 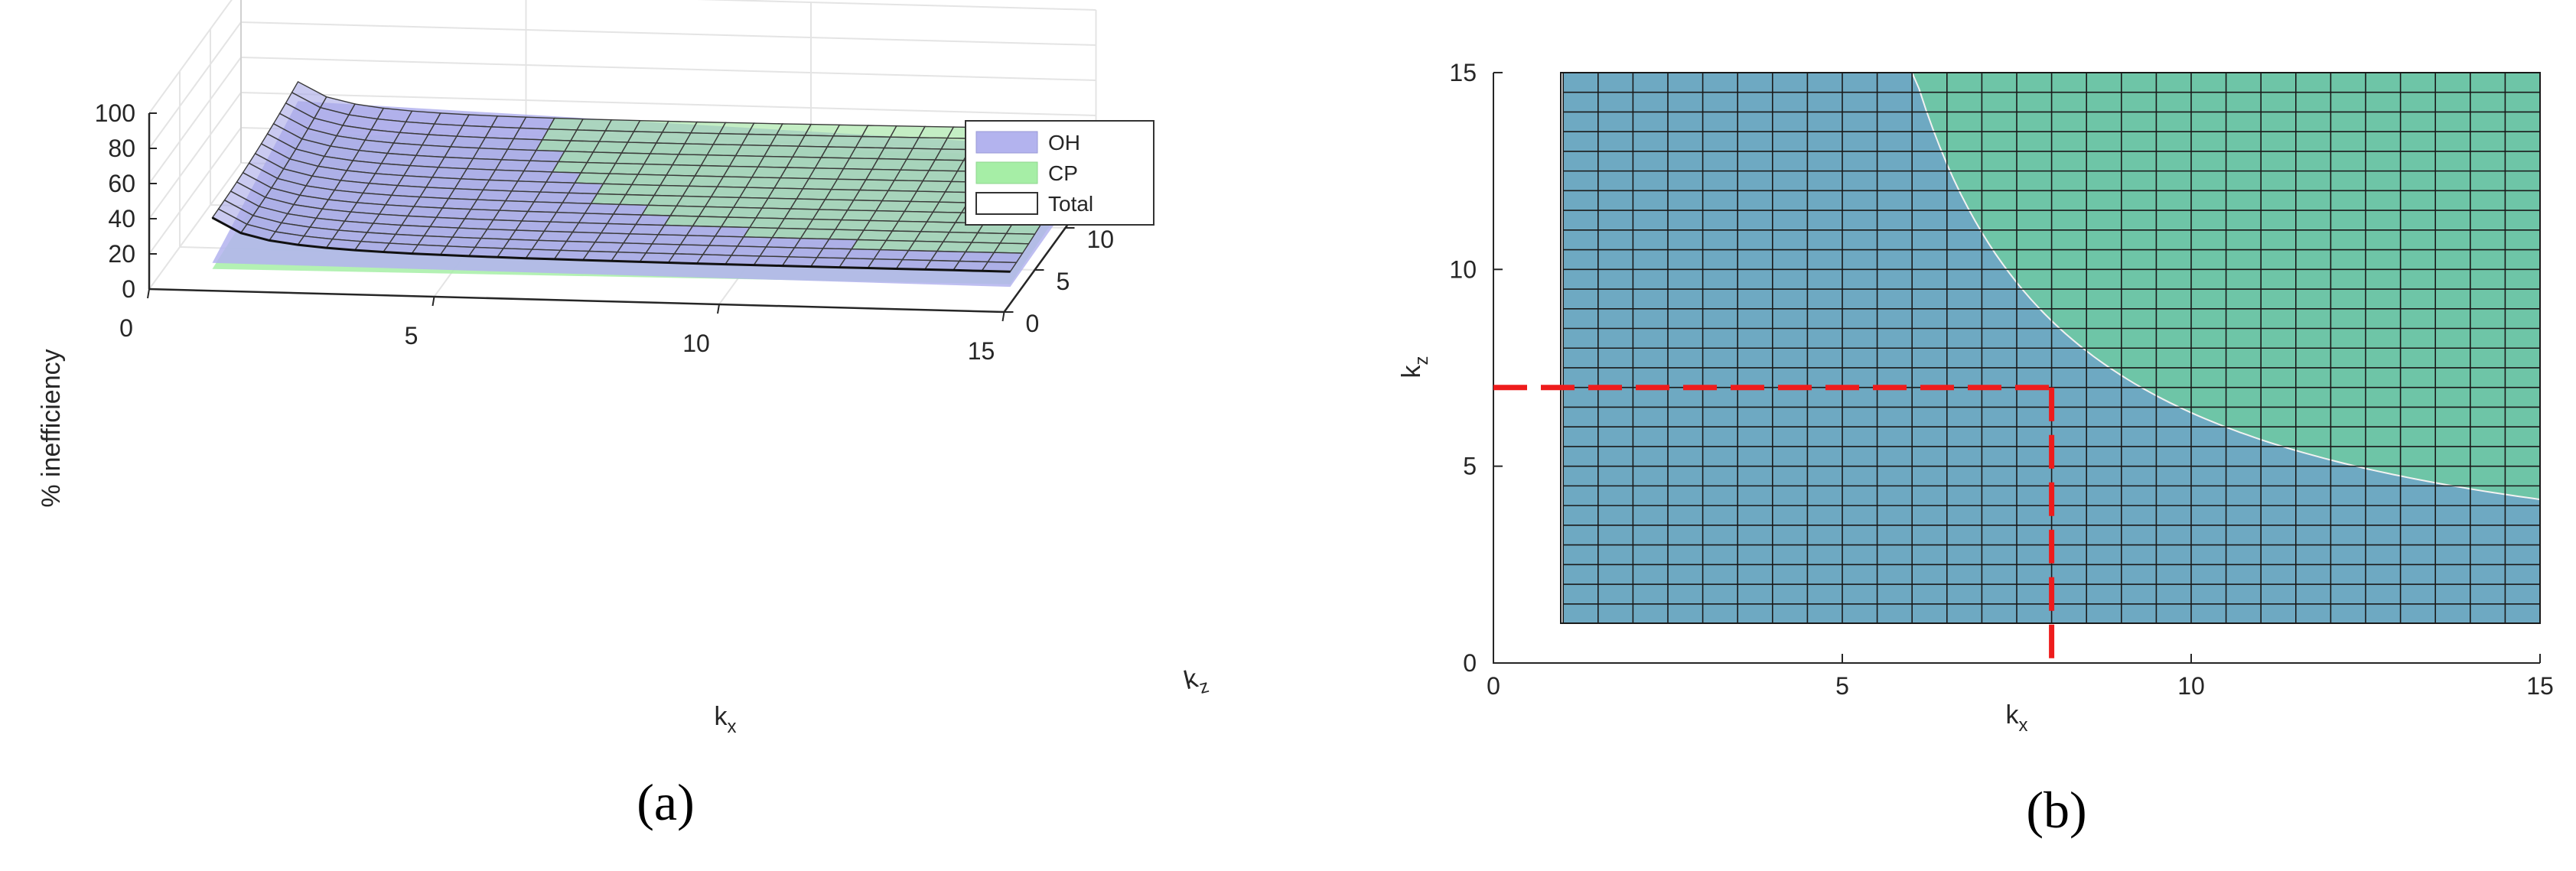 I want to click on back-plane-kx, so click(x=195, y=144).